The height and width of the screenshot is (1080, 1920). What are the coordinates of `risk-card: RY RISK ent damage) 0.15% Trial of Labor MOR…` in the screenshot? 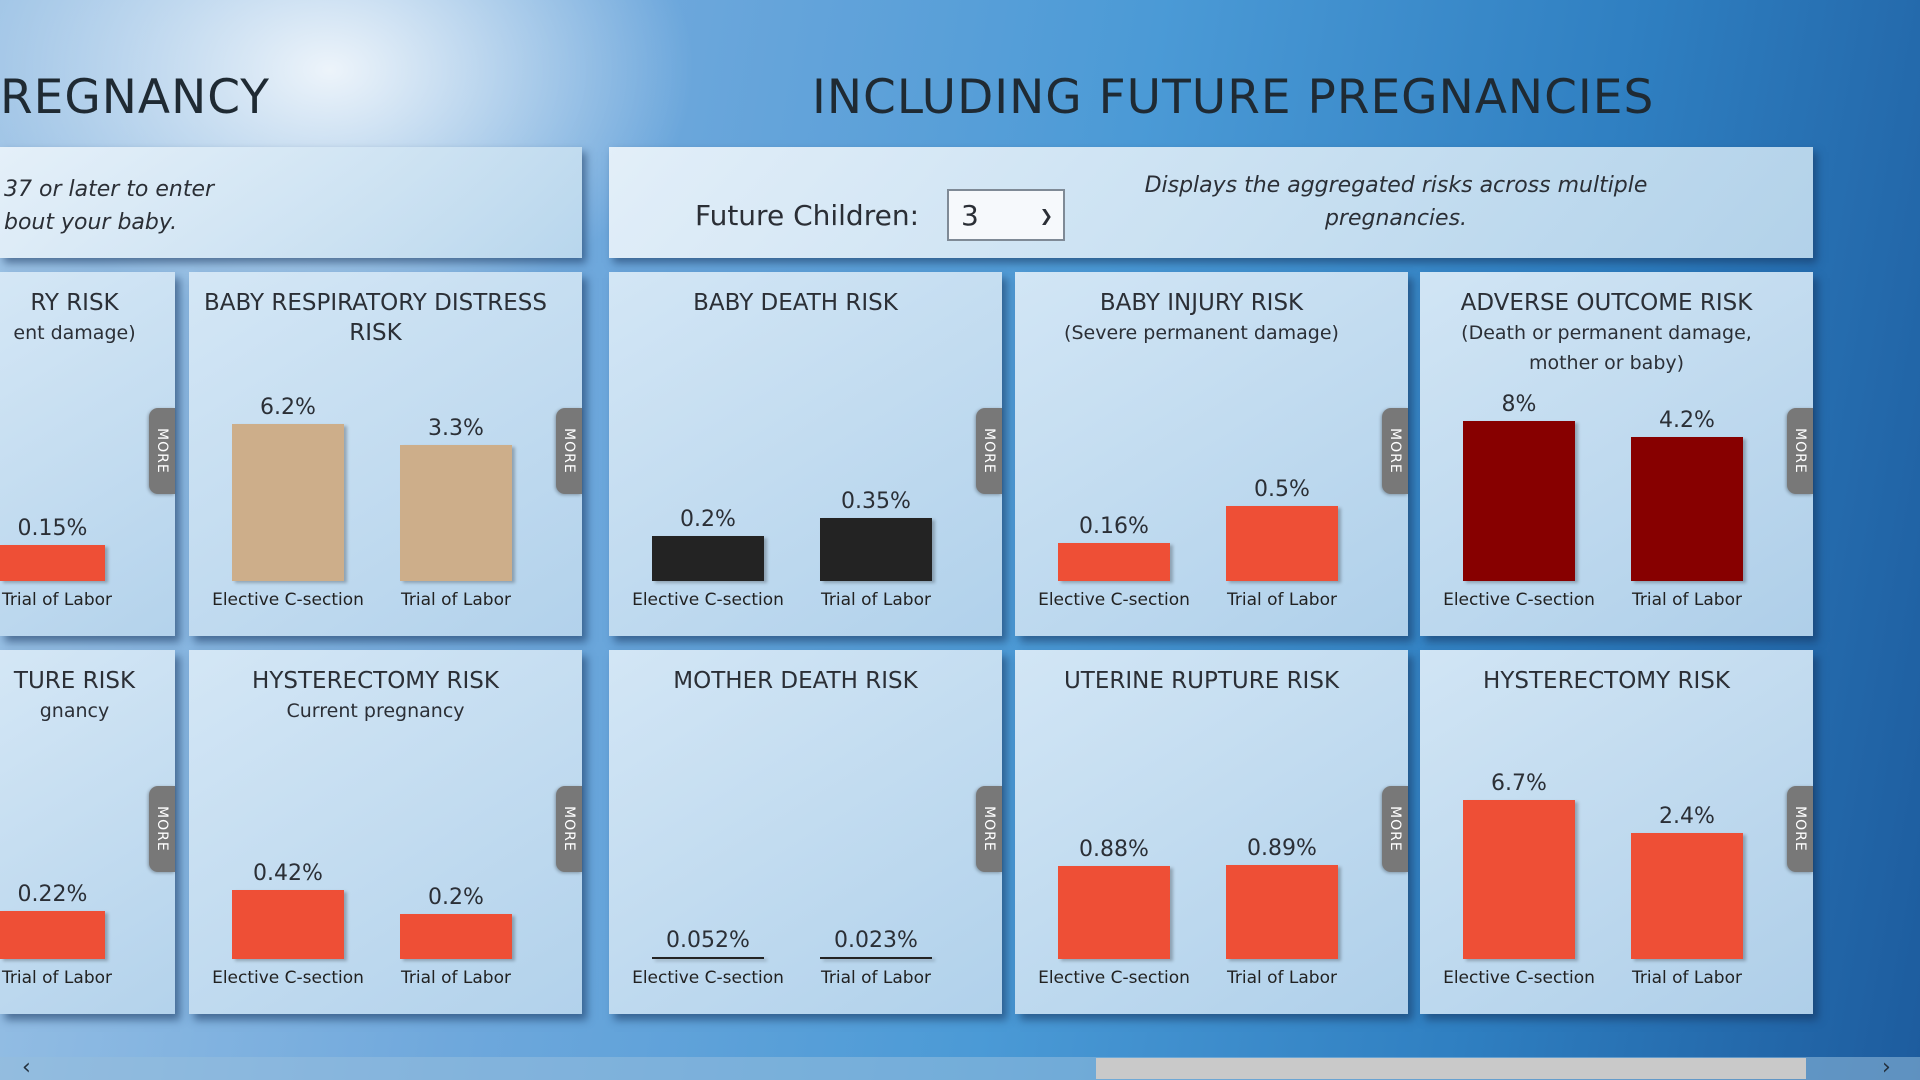 It's located at (87, 454).